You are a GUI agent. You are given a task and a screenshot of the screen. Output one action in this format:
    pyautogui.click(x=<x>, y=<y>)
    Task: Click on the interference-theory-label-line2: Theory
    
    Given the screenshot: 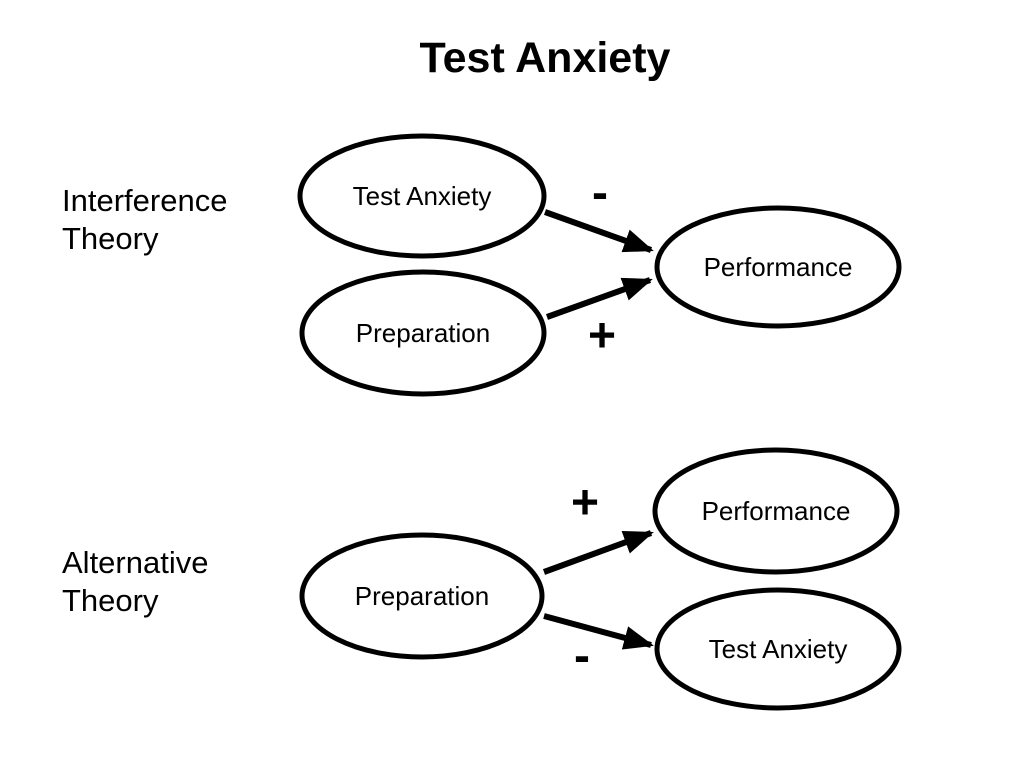 What is the action you would take?
    pyautogui.click(x=110, y=238)
    